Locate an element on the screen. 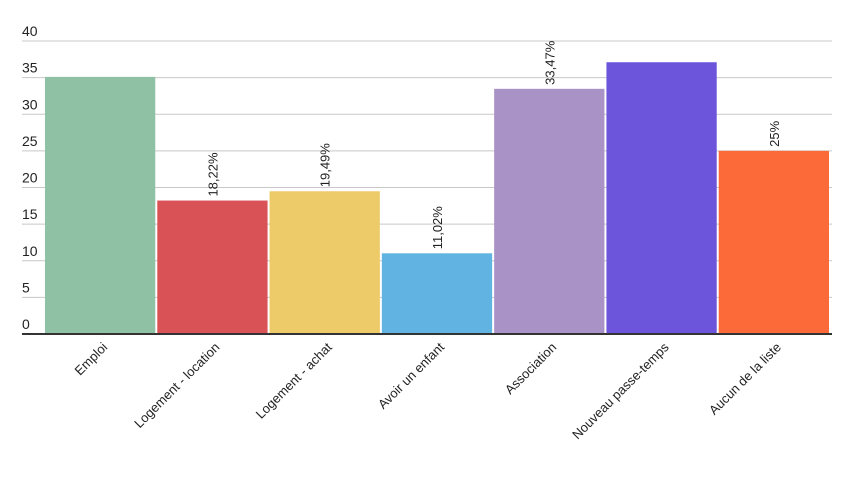 The image size is (857, 484). x-tick-label: Logement - location is located at coordinates (176, 385).